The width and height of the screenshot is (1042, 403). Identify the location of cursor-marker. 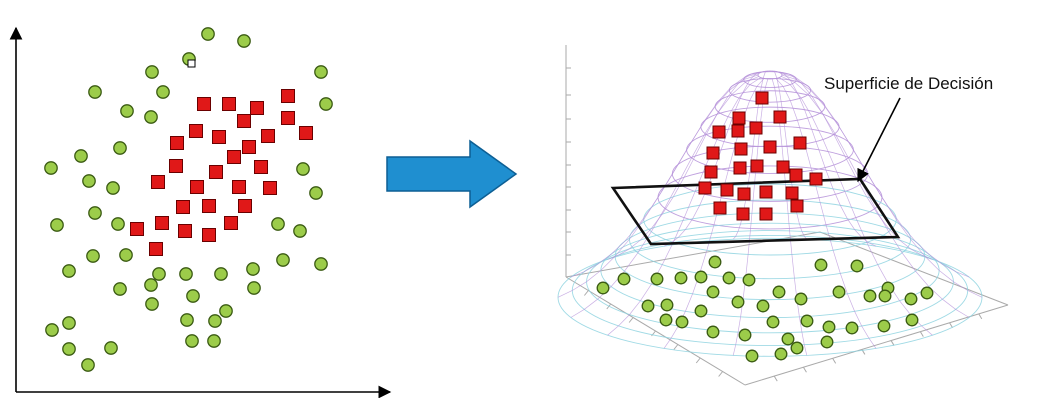
(191, 63).